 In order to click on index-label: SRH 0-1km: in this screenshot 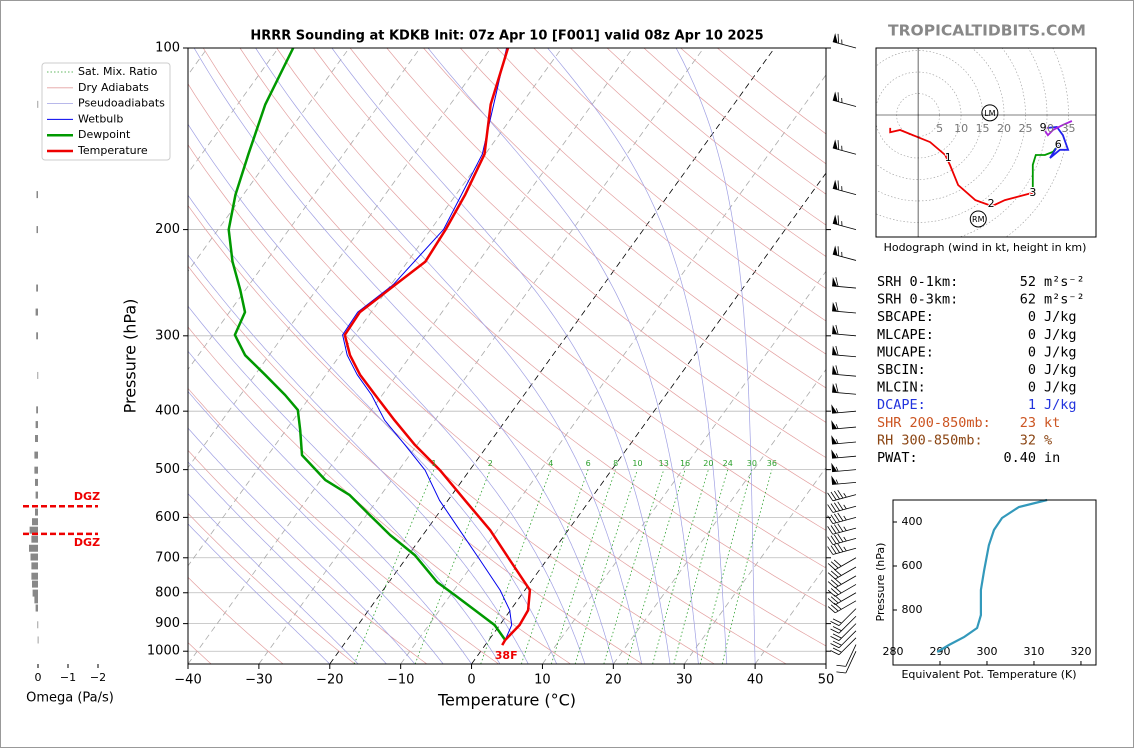, I will do `click(917, 282)`.